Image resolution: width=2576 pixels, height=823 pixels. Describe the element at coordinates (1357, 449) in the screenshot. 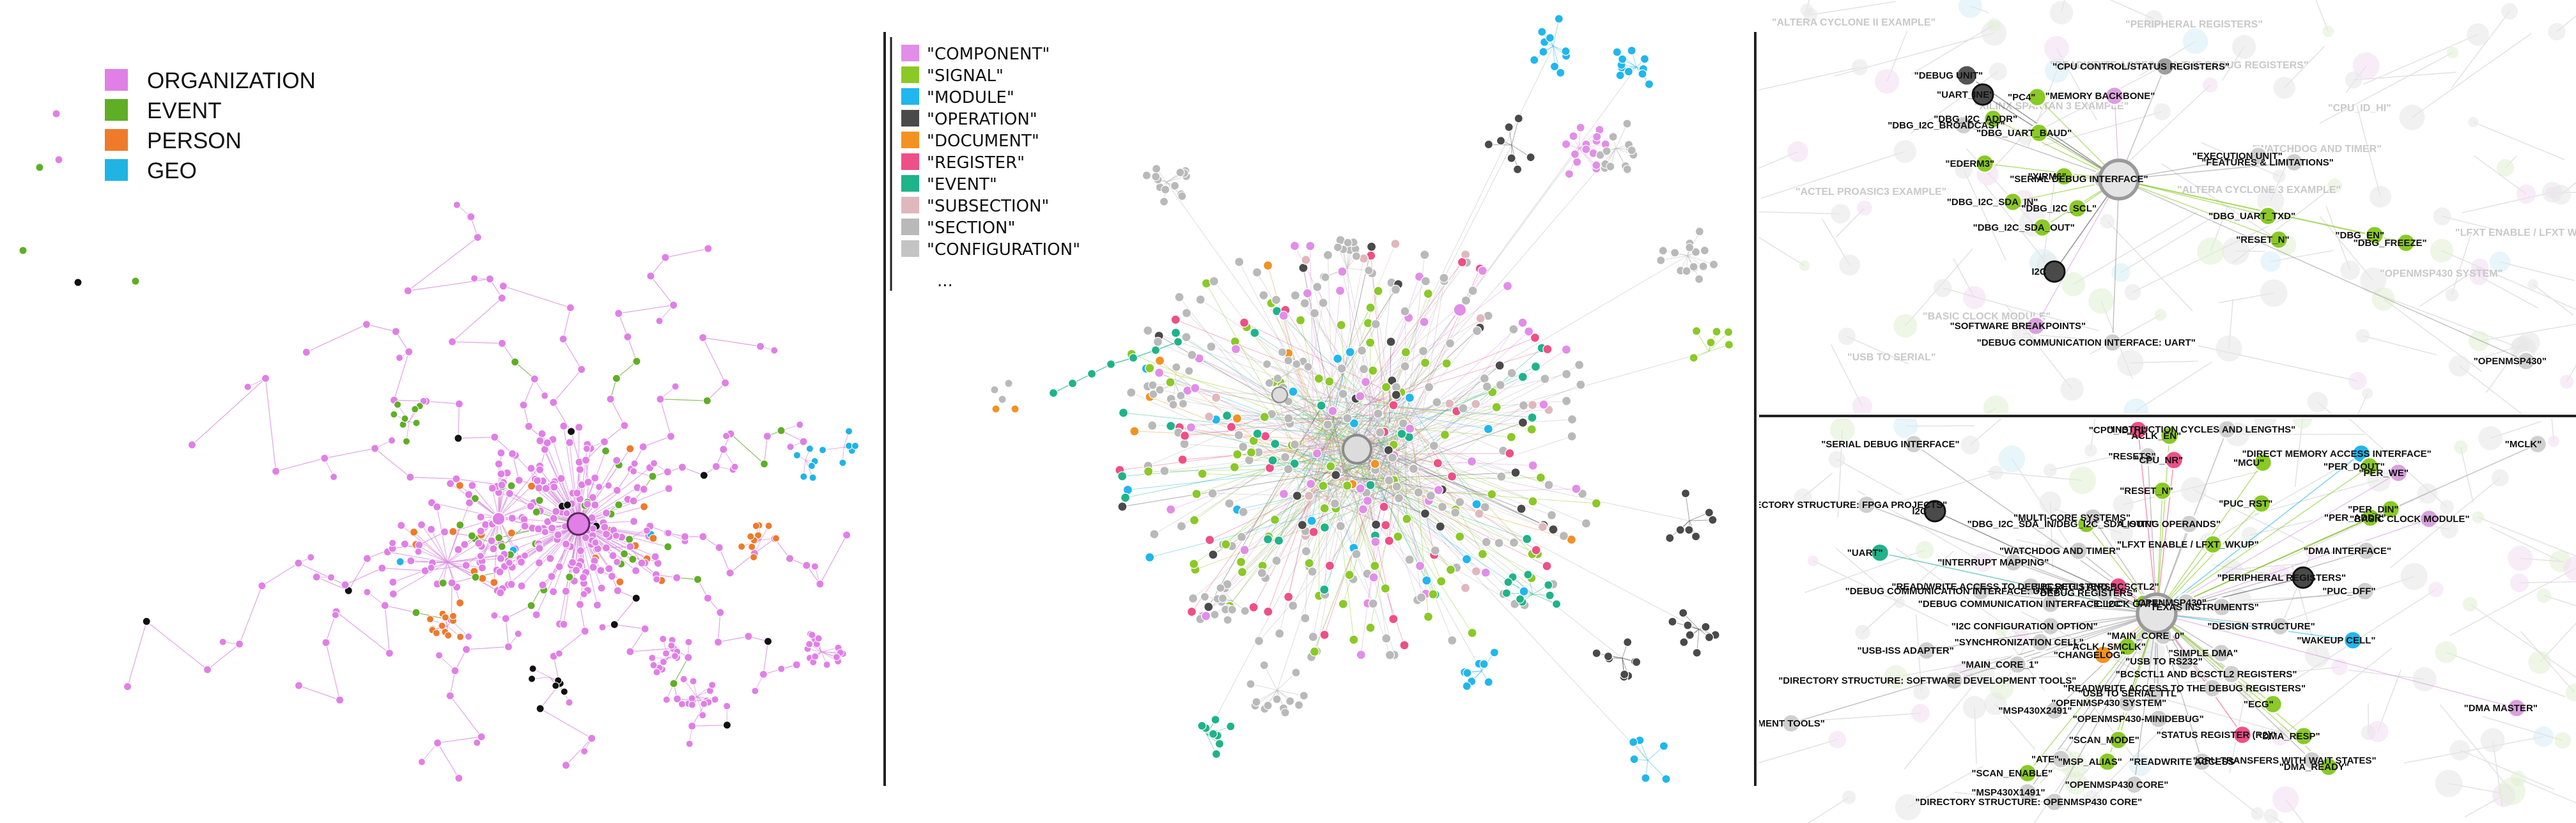

I see `hub-node` at that location.